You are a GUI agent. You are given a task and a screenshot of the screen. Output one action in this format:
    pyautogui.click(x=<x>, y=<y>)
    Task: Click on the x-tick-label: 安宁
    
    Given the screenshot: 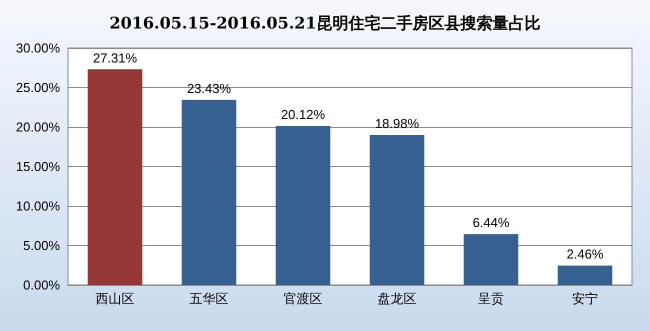 What is the action you would take?
    pyautogui.click(x=585, y=299)
    